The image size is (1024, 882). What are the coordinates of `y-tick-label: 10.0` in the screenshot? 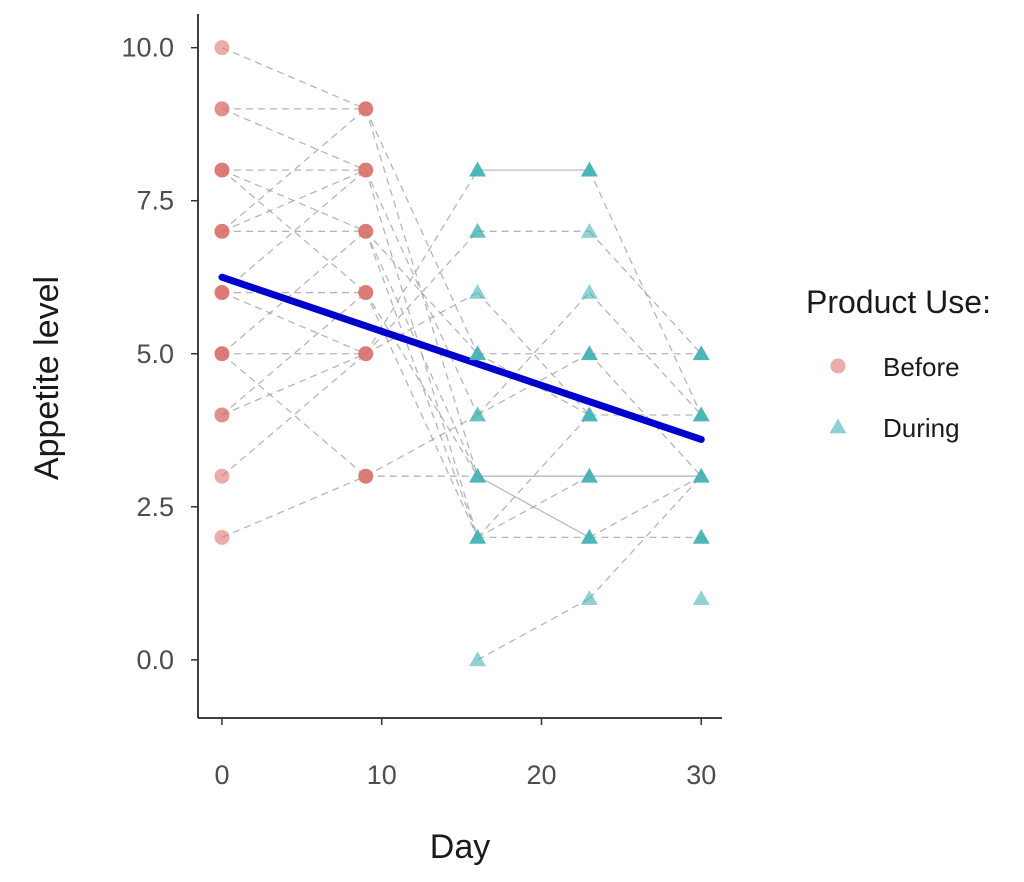 It's located at (147, 48).